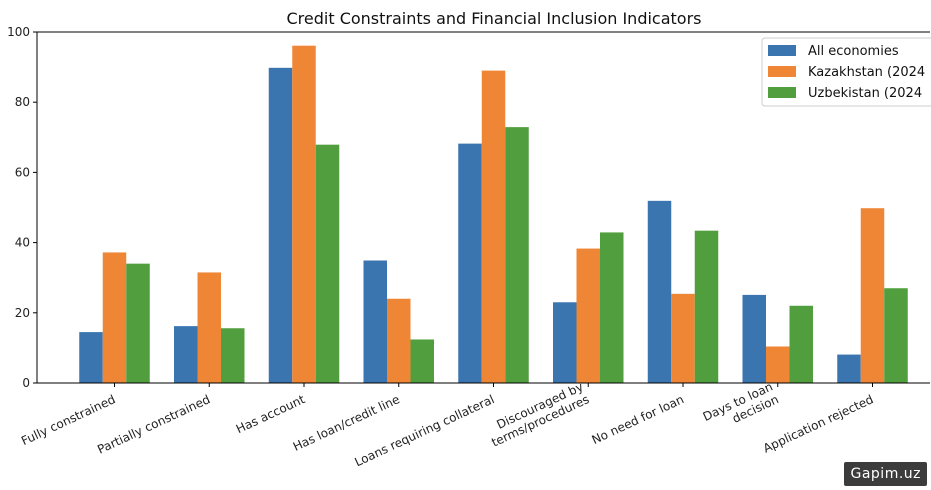  Describe the element at coordinates (26, 383) in the screenshot. I see `y-tick-label-1: 0` at that location.